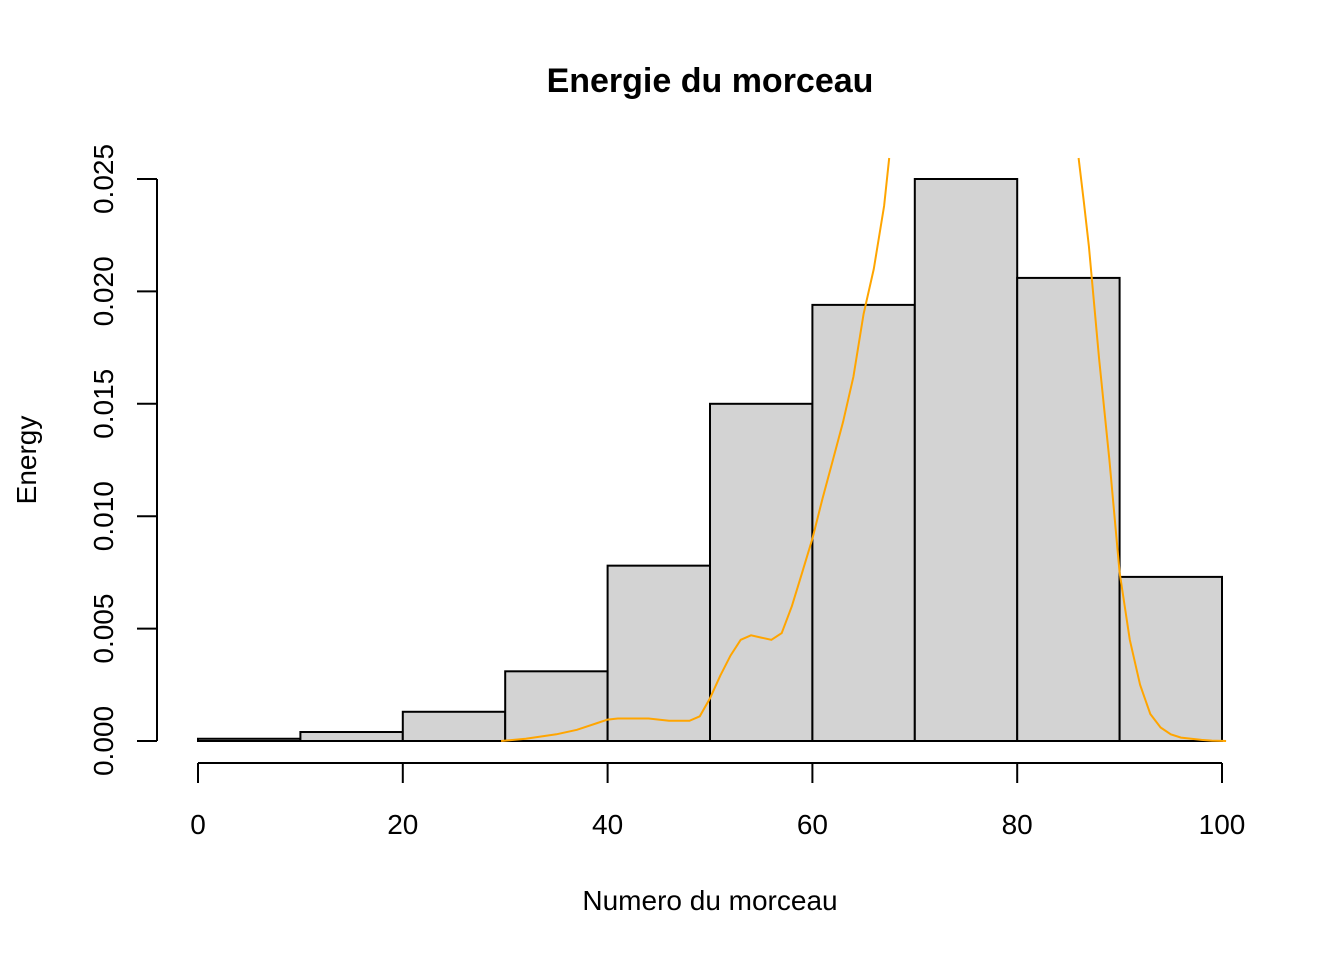 Image resolution: width=1344 pixels, height=960 pixels. Describe the element at coordinates (607, 824) in the screenshot. I see `x-tick-label-2: 40` at that location.